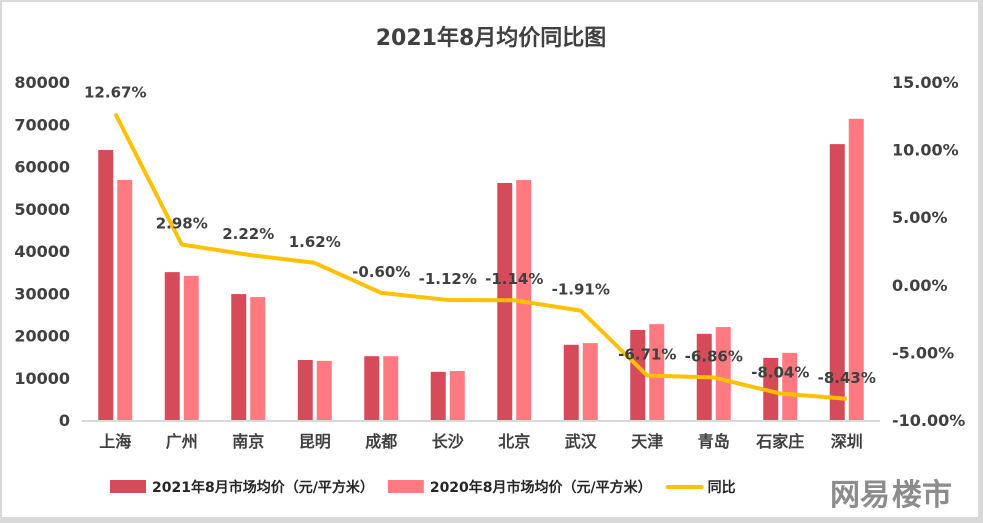 The height and width of the screenshot is (523, 983). I want to click on yoy-data-label: 12.67%, so click(115, 93).